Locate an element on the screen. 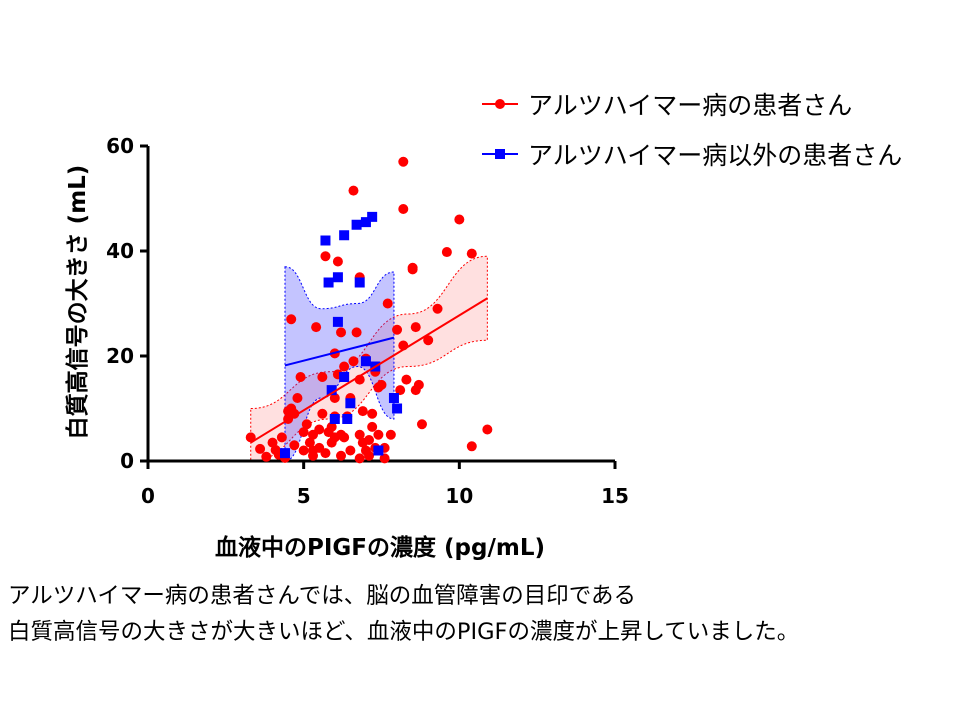 Image resolution: width=960 pixels, height=720 pixels. regression-lines is located at coordinates (369, 370).